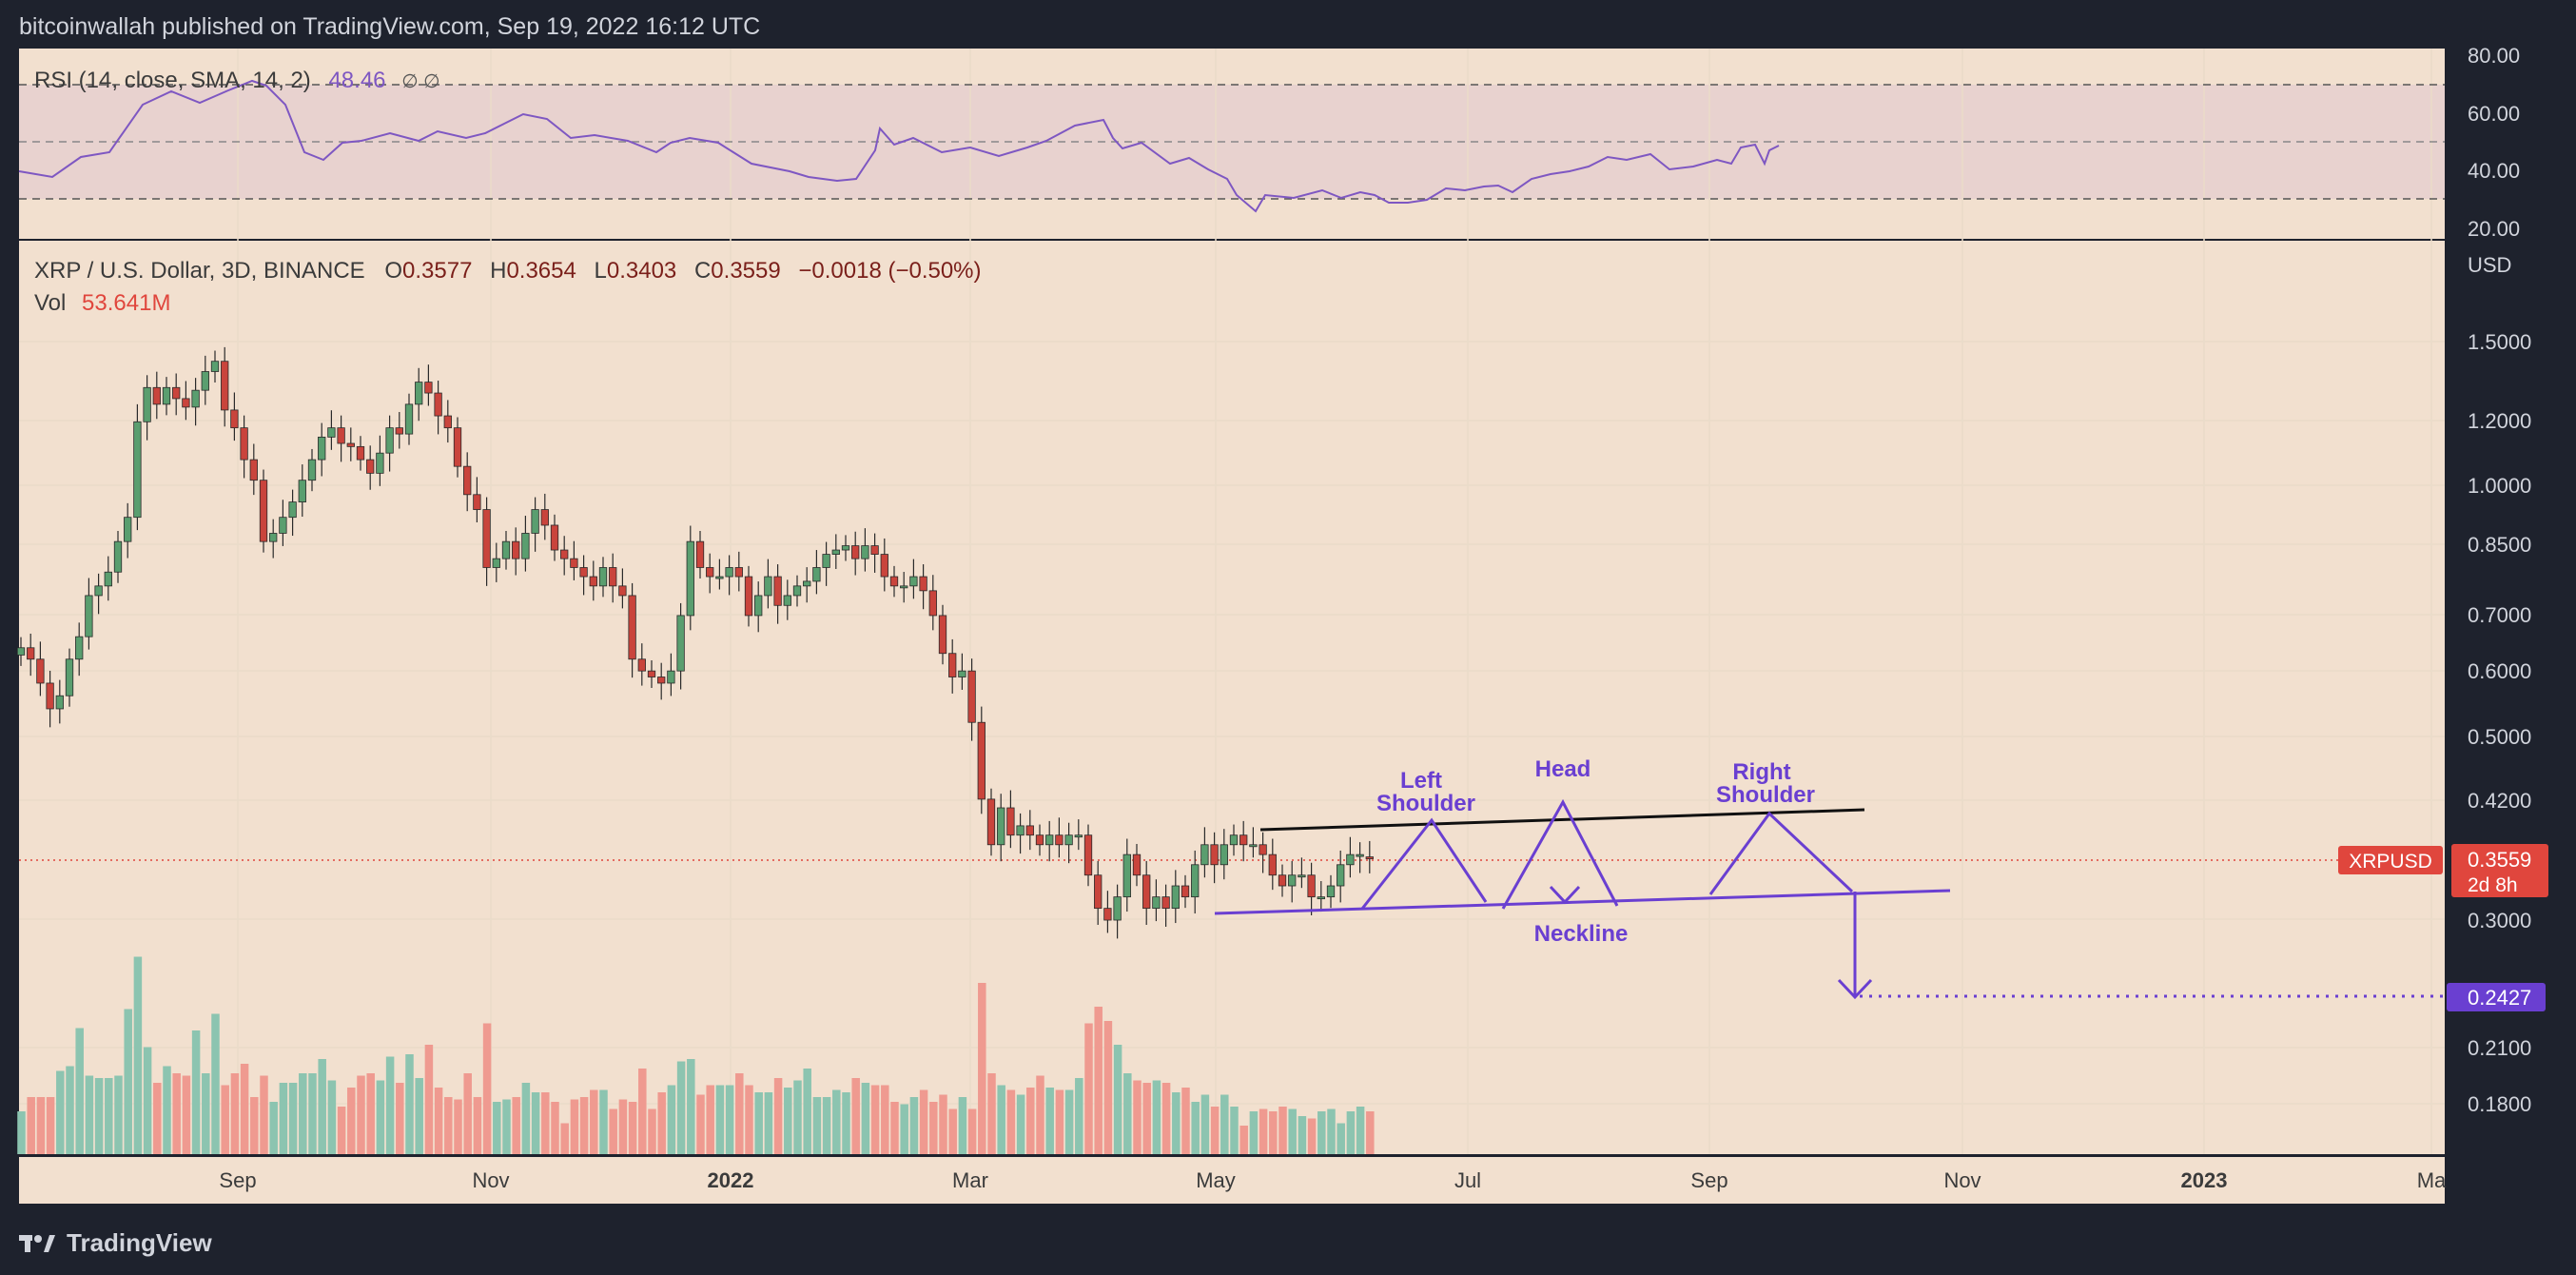 This screenshot has height=1275, width=2576. Describe the element at coordinates (38, 1243) in the screenshot. I see `tradingview-logo-icon` at that location.